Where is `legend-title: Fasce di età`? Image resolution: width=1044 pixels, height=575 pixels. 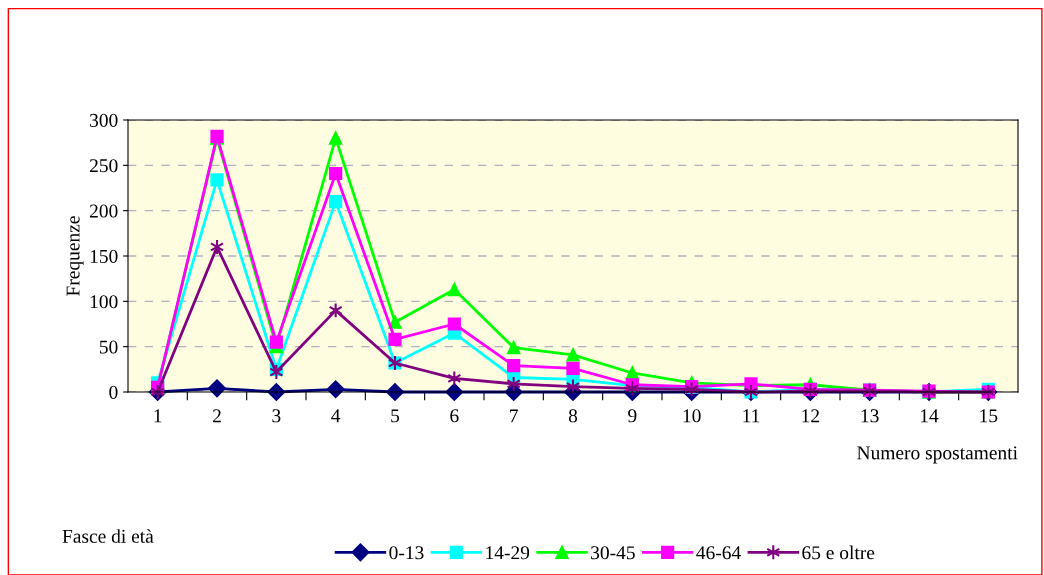
legend-title: Fasce di età is located at coordinates (108, 536).